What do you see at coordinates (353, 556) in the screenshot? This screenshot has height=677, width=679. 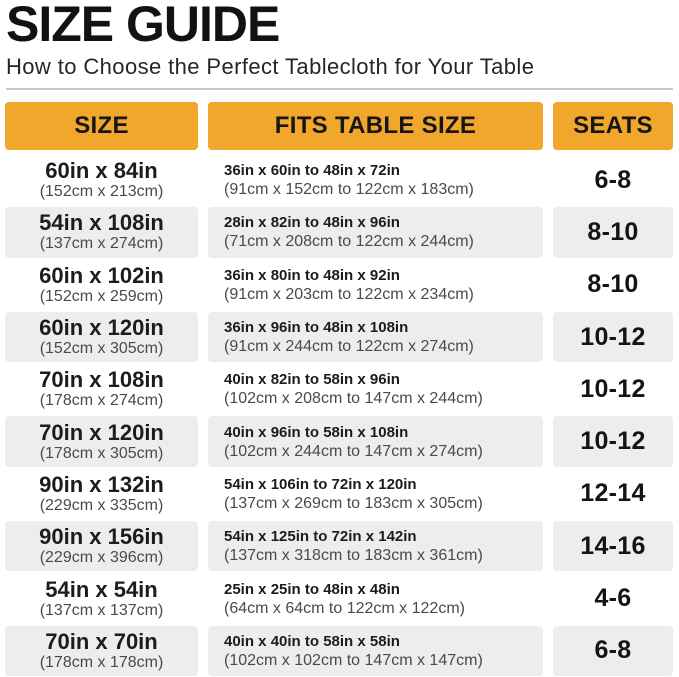 I see `fits-cm-value: (137cm x 318cm to 183cm x 361cm)` at bounding box center [353, 556].